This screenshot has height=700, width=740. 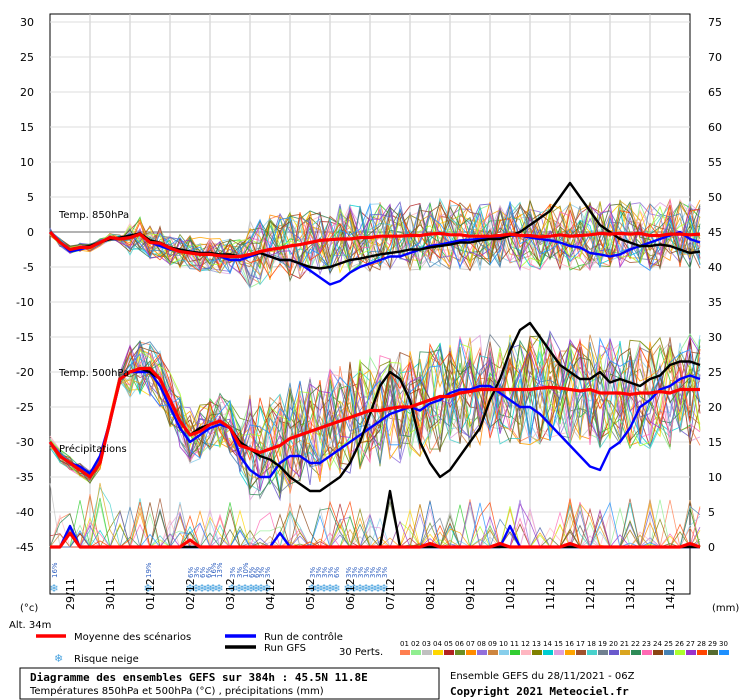 What do you see at coordinates (25, 302) in the screenshot?
I see `left-tick-label: -10` at bounding box center [25, 302].